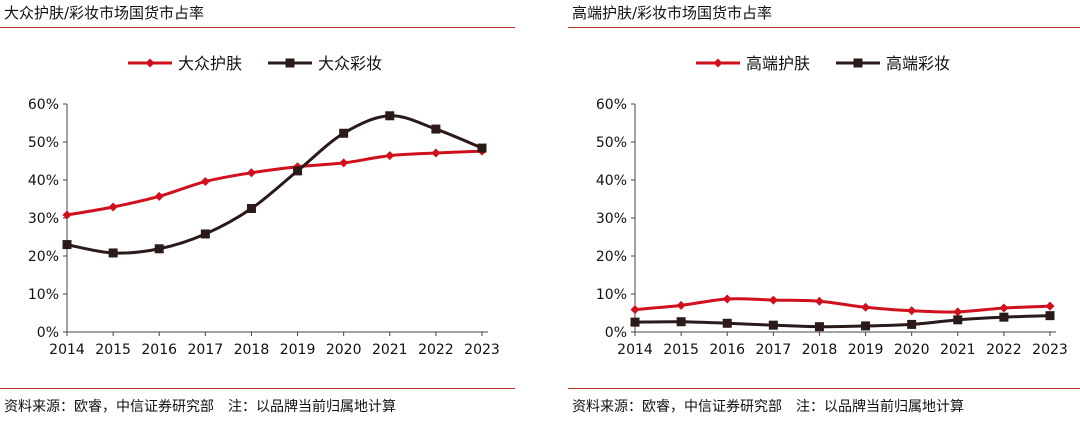 The width and height of the screenshot is (1080, 422). Describe the element at coordinates (210, 63) in the screenshot. I see `legend-label: 大众护肤` at that location.